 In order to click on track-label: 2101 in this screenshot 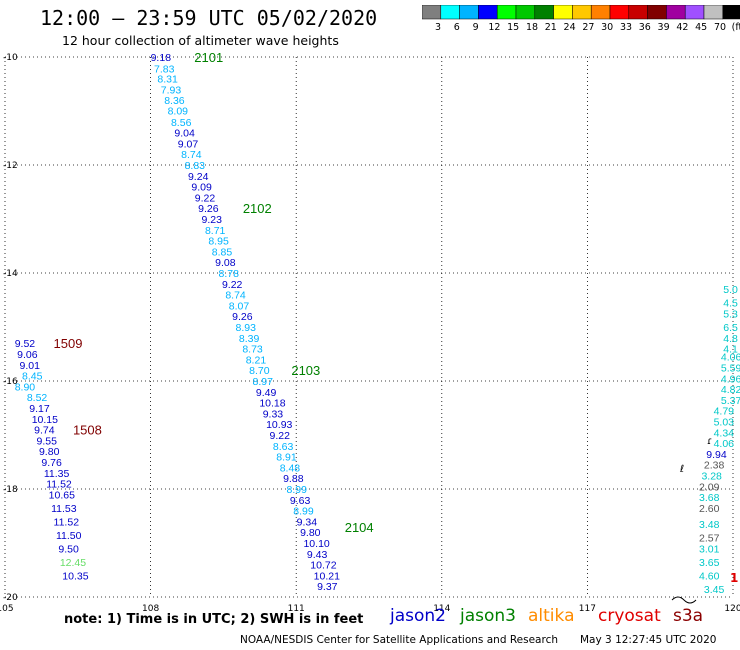, I will do `click(208, 57)`.